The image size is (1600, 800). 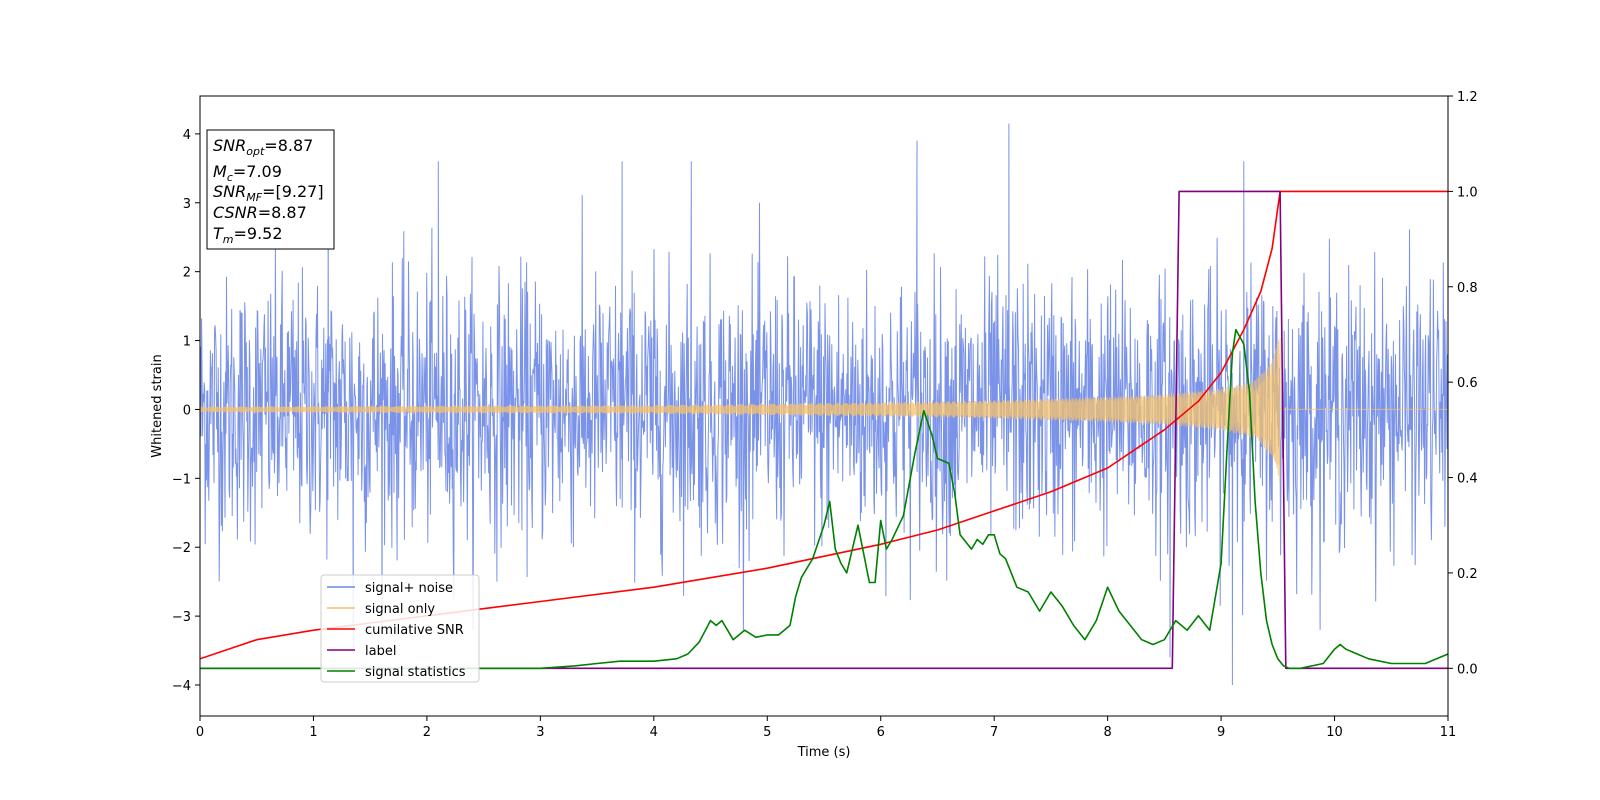 I want to click on x-tick-label: 5, so click(x=767, y=732).